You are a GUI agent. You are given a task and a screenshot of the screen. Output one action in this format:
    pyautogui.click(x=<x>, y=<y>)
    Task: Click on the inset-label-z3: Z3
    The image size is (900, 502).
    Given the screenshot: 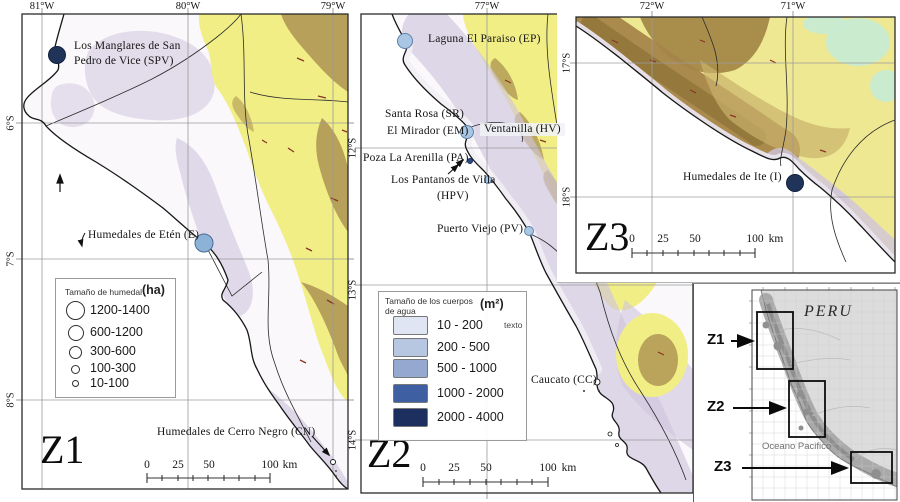 What is the action you would take?
    pyautogui.click(x=723, y=466)
    